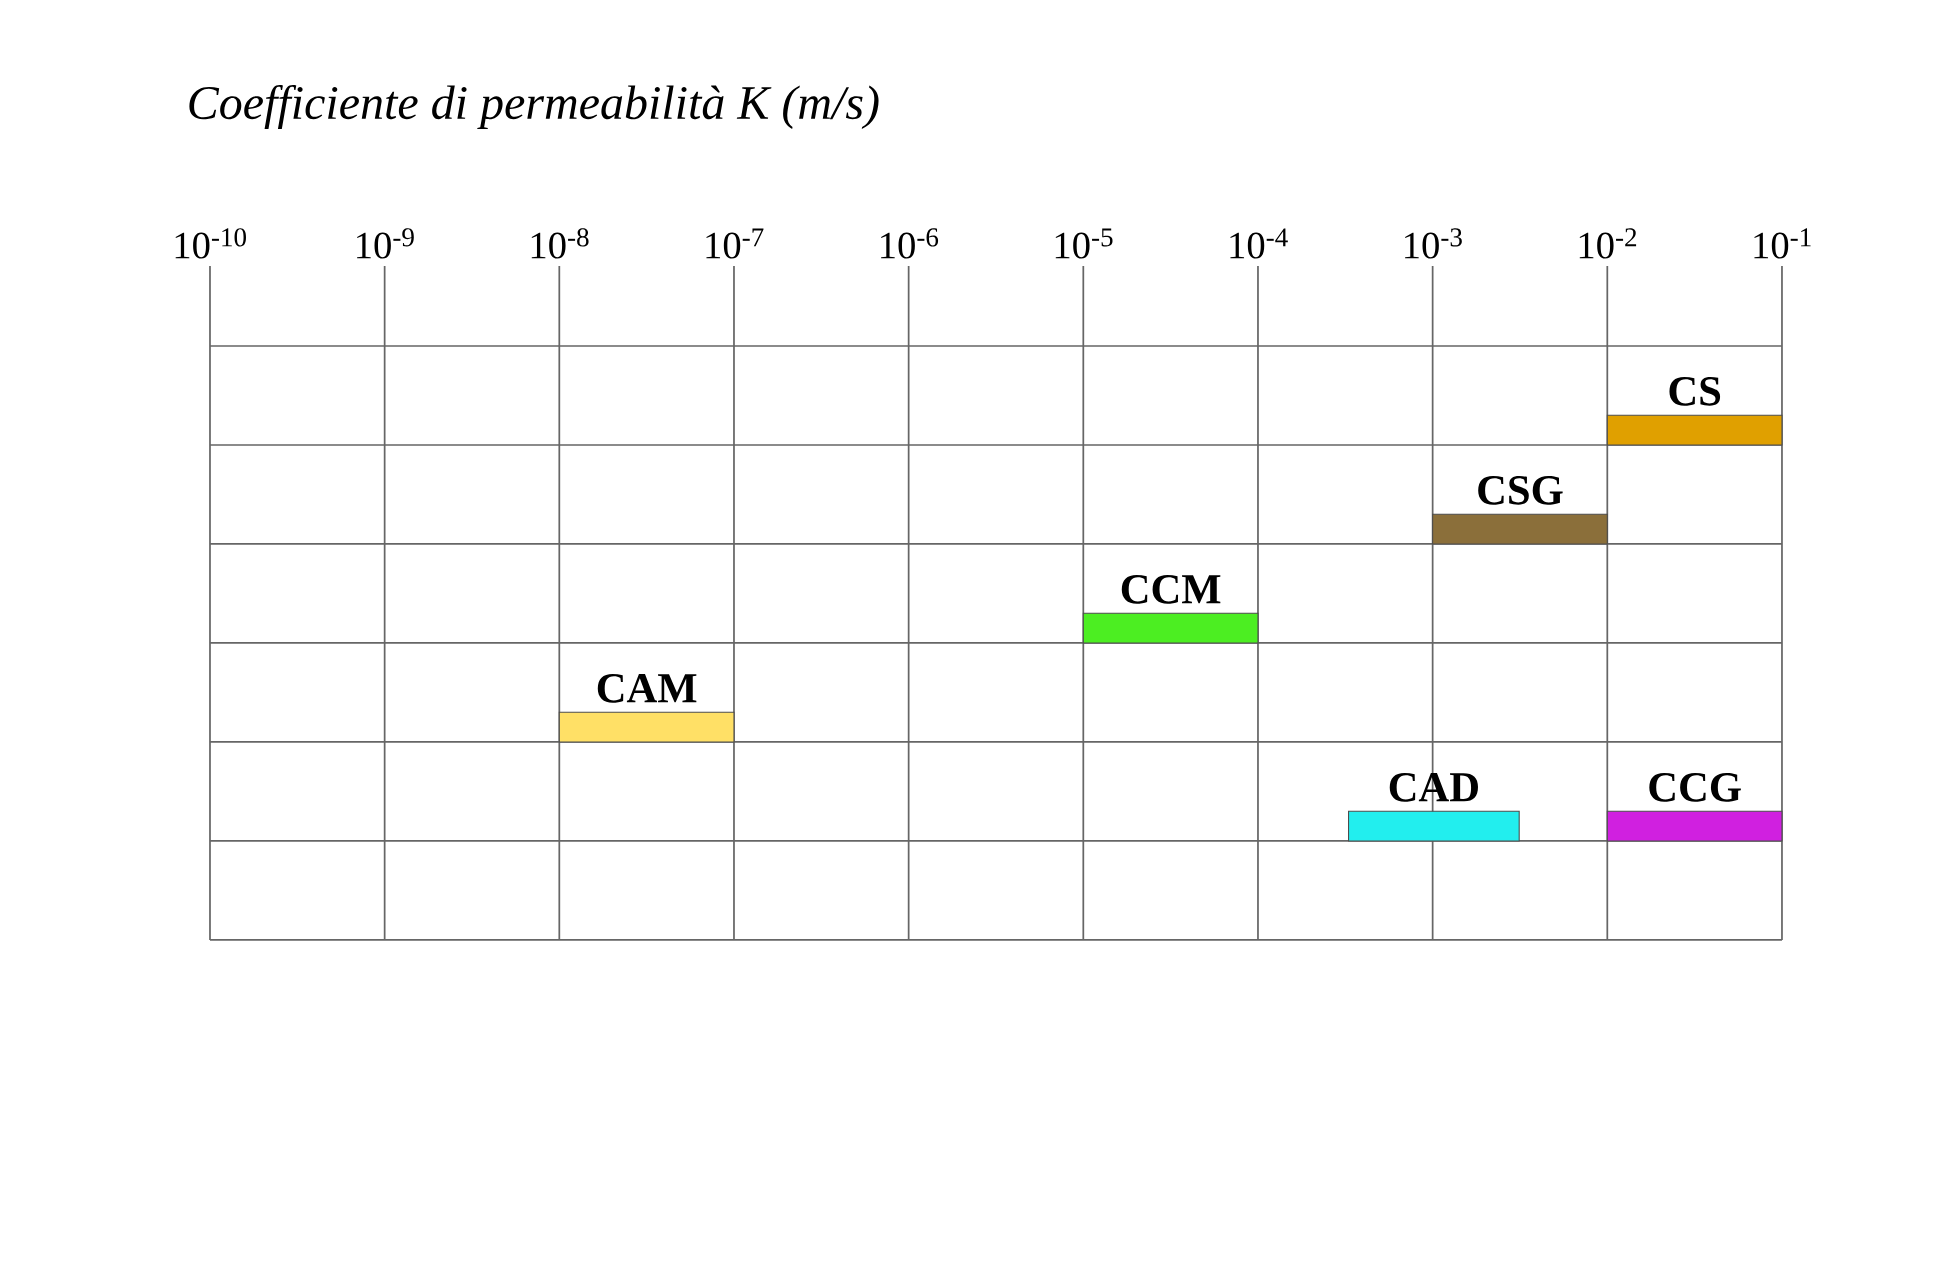 The height and width of the screenshot is (1273, 1936). Describe the element at coordinates (647, 688) in the screenshot. I see `series-label: CAM` at that location.